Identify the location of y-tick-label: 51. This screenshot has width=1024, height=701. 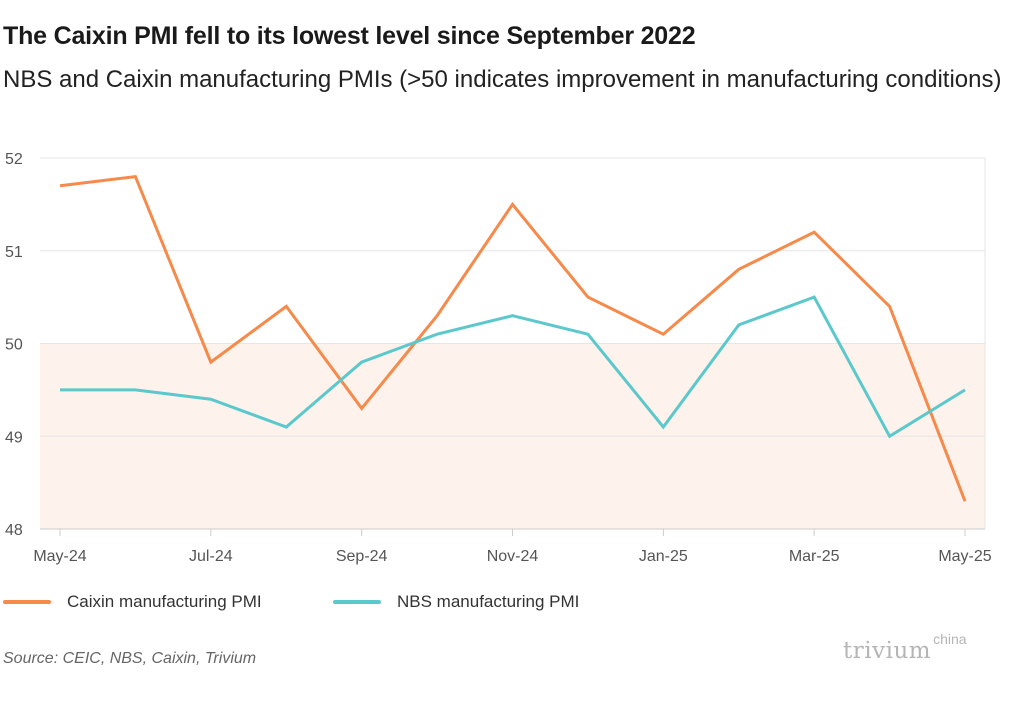
(14, 252).